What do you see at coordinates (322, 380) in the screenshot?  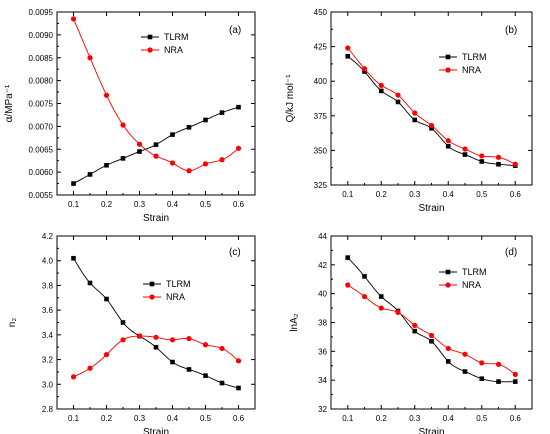 I see `y-tick-label: 34` at bounding box center [322, 380].